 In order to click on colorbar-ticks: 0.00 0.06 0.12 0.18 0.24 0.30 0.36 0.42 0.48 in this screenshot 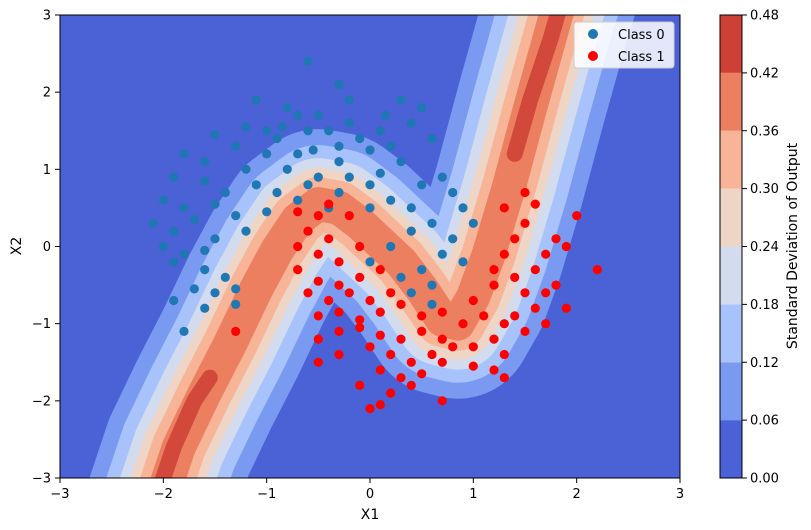, I will do `click(760, 248)`.